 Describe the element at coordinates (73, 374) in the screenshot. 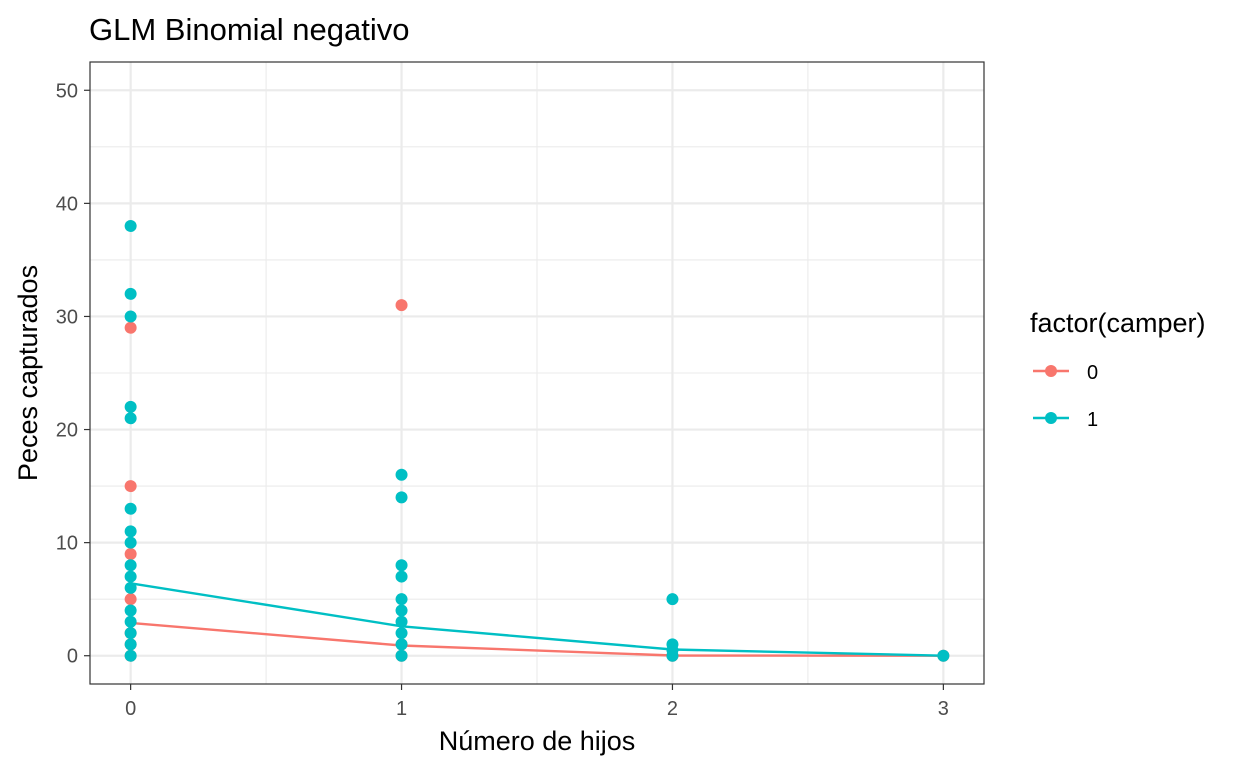

I see `y-axis: 0 10 20 30 40 50` at that location.